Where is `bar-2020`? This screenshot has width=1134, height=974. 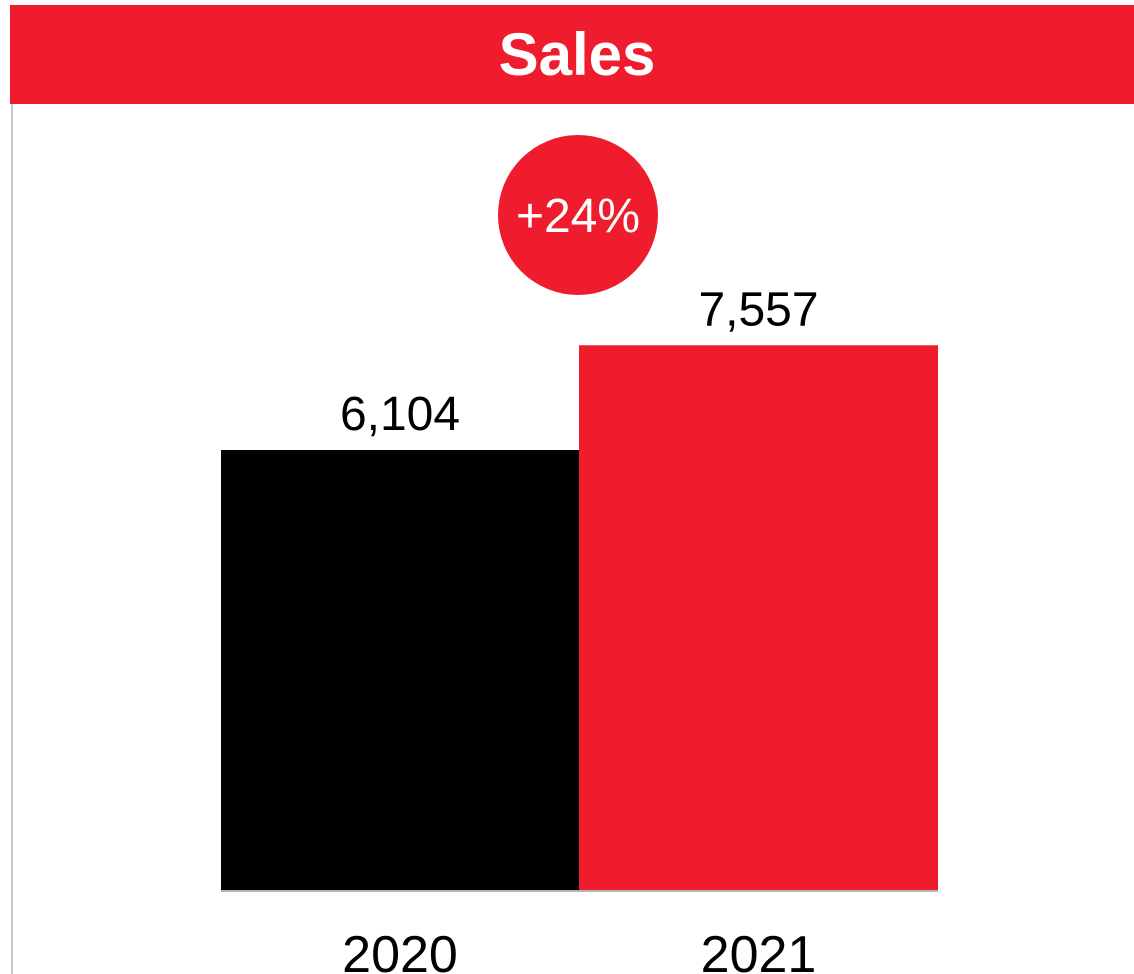 bar-2020 is located at coordinates (400, 670).